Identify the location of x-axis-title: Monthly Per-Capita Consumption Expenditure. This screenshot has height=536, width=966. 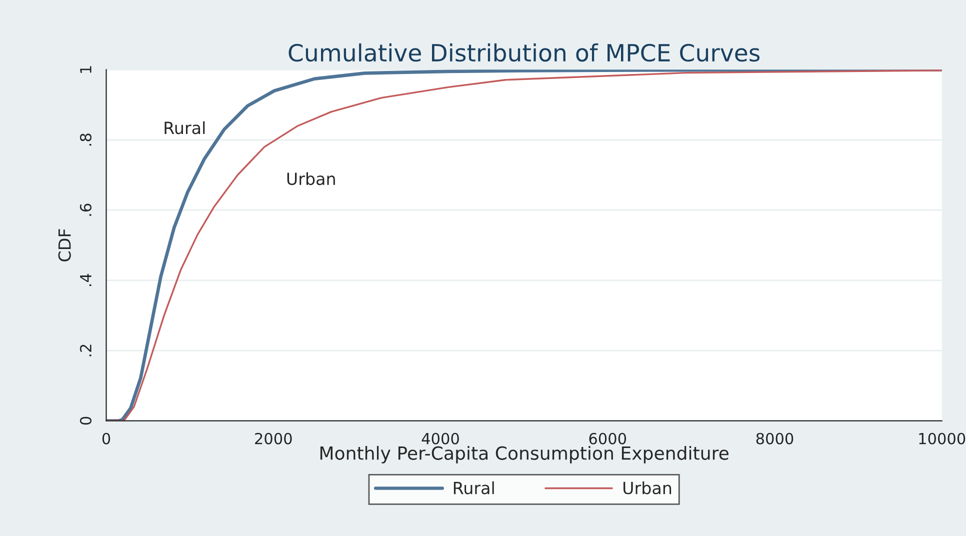
(524, 455).